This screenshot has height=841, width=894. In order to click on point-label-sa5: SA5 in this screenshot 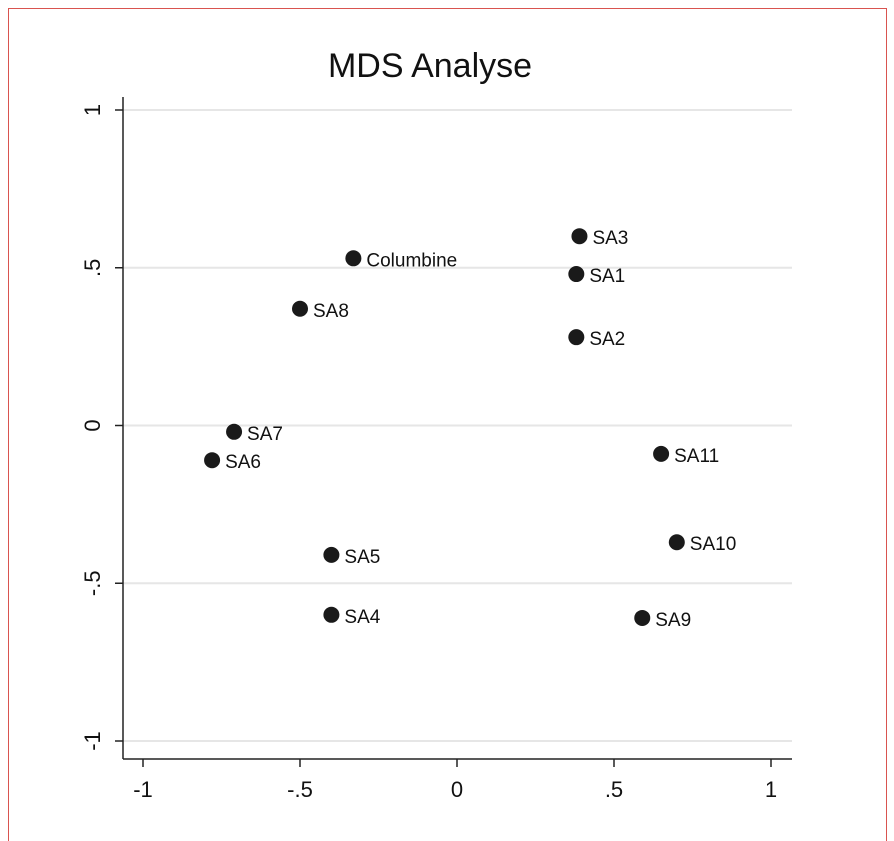, I will do `click(362, 557)`.